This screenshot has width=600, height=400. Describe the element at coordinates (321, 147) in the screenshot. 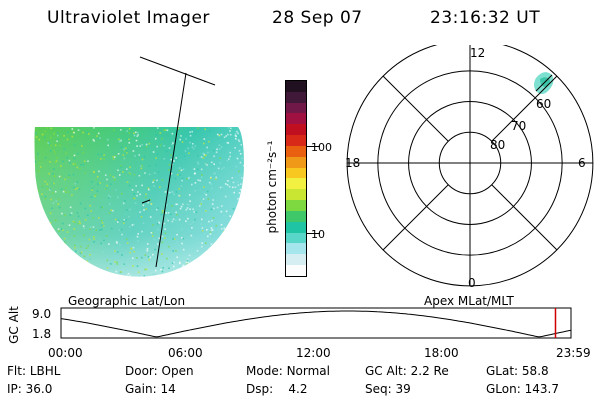

I see `colorbar-tick-100: 100` at that location.